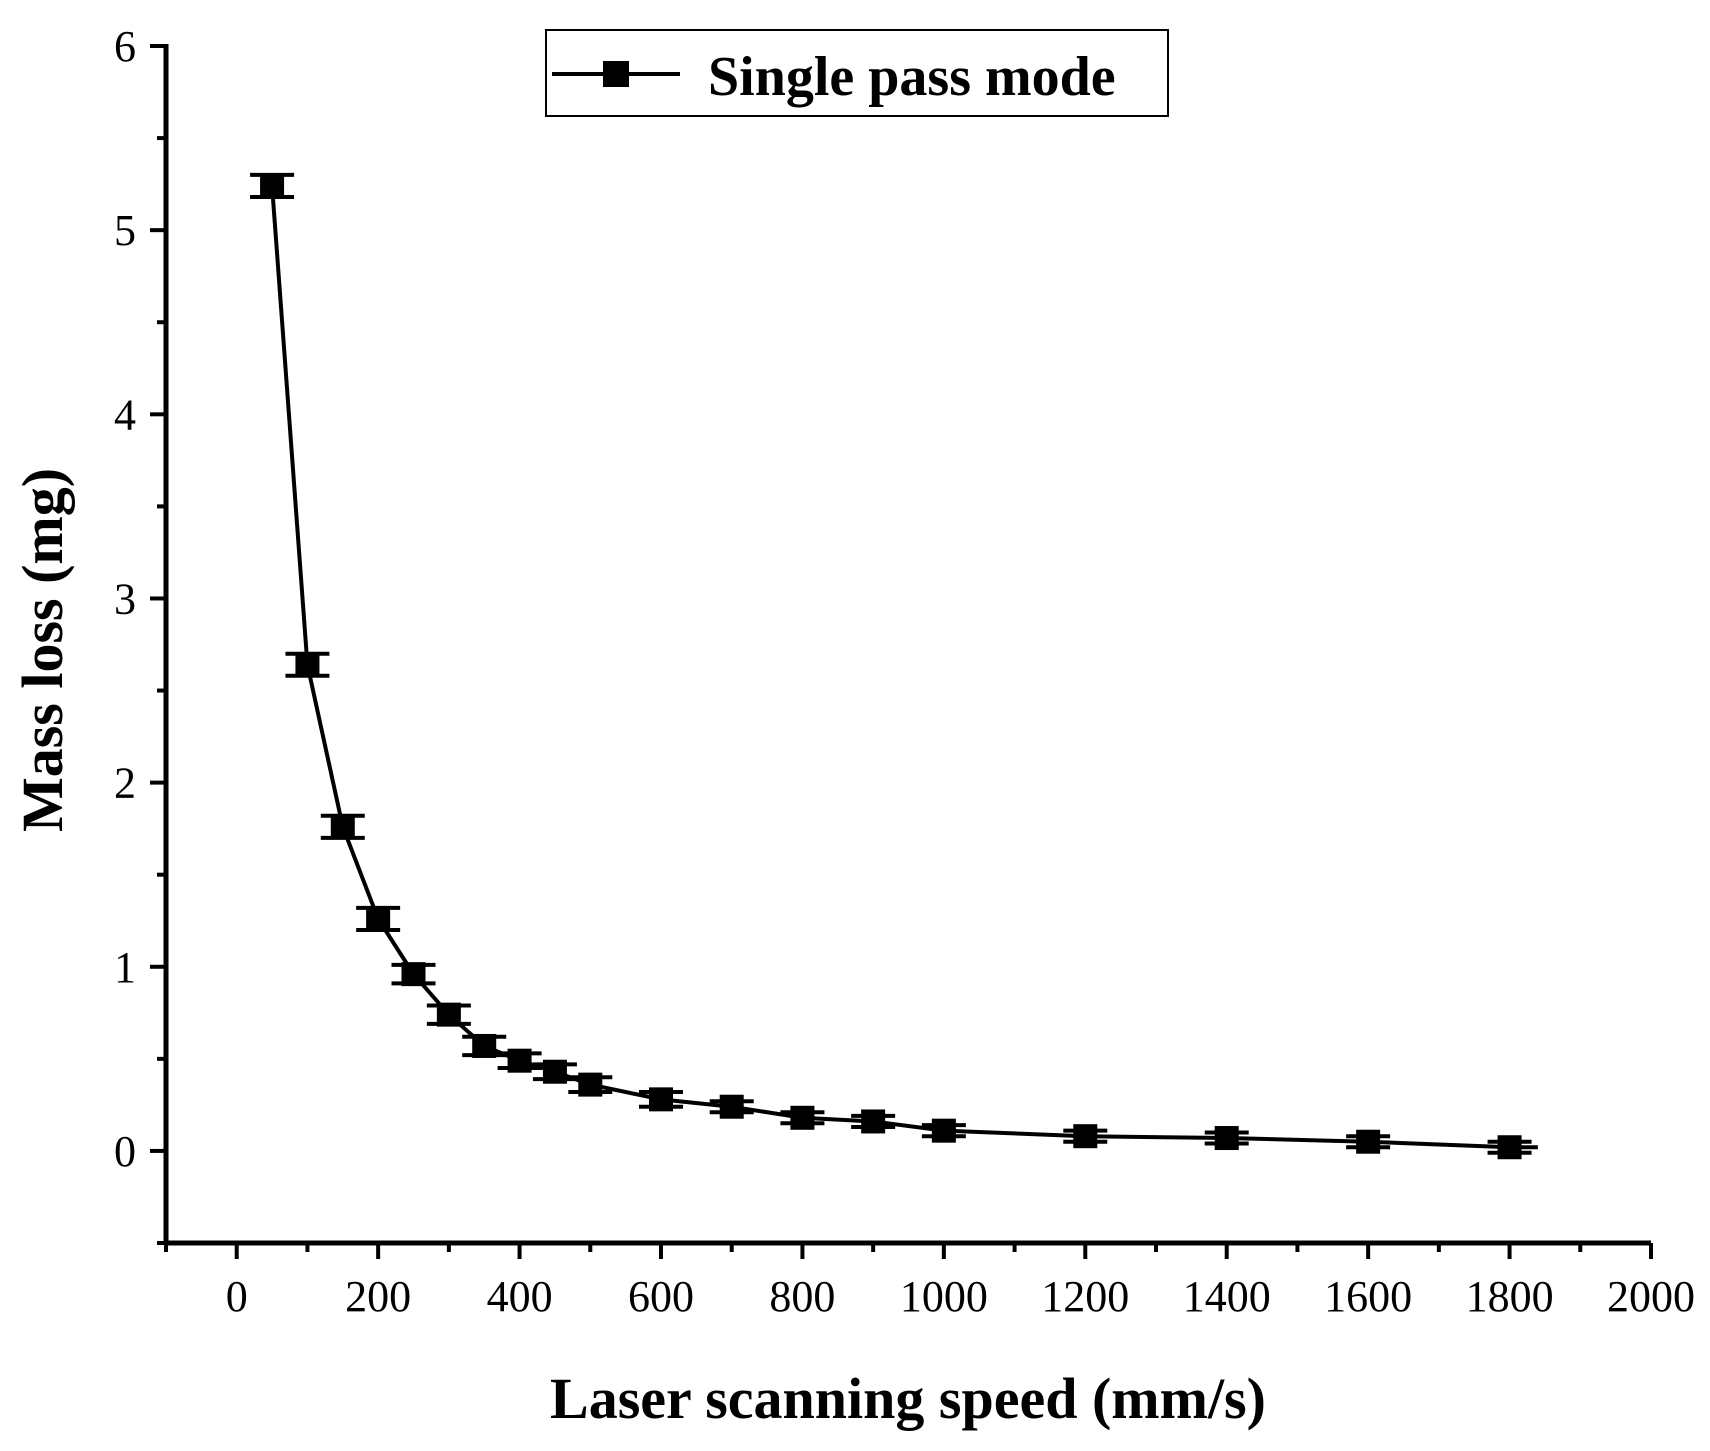 This screenshot has width=1710, height=1451. What do you see at coordinates (42, 650) in the screenshot?
I see `y-axis-title: Mass loss (mg)` at bounding box center [42, 650].